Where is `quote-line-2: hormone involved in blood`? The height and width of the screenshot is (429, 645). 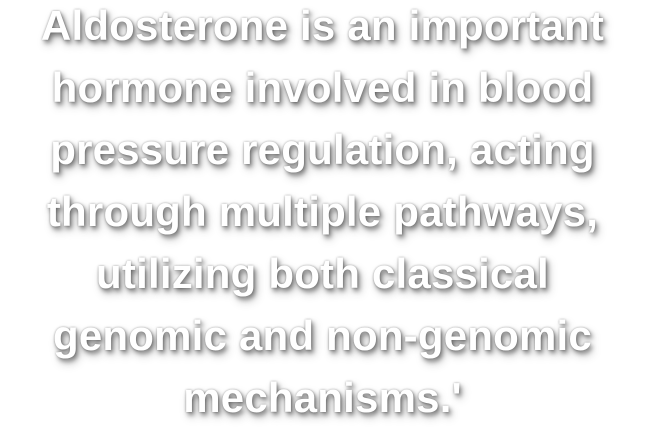
quote-line-2: hormone involved in blood is located at coordinates (322, 87).